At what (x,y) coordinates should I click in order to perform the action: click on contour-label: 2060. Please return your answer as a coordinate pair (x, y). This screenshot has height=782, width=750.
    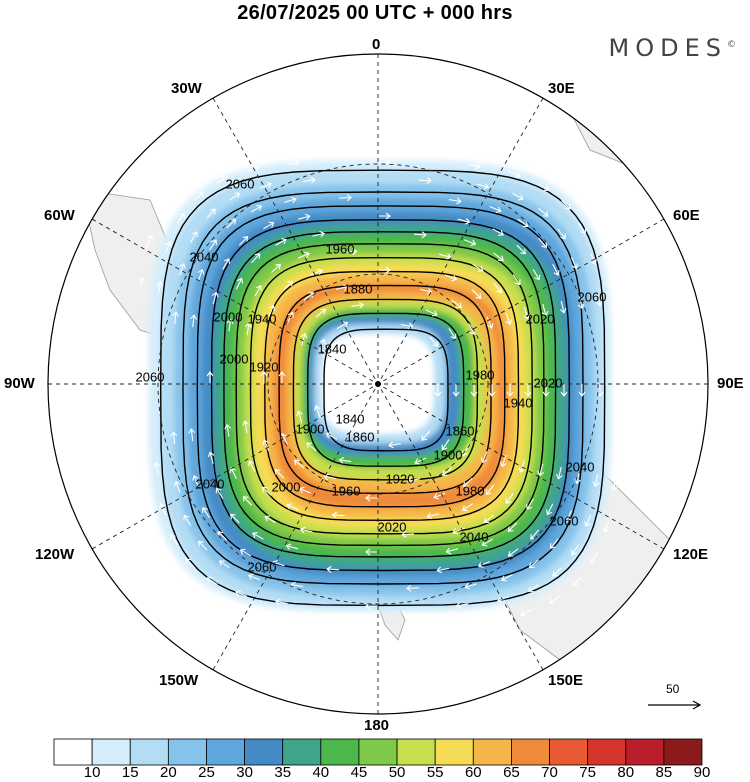
    Looking at the image, I should click on (262, 566).